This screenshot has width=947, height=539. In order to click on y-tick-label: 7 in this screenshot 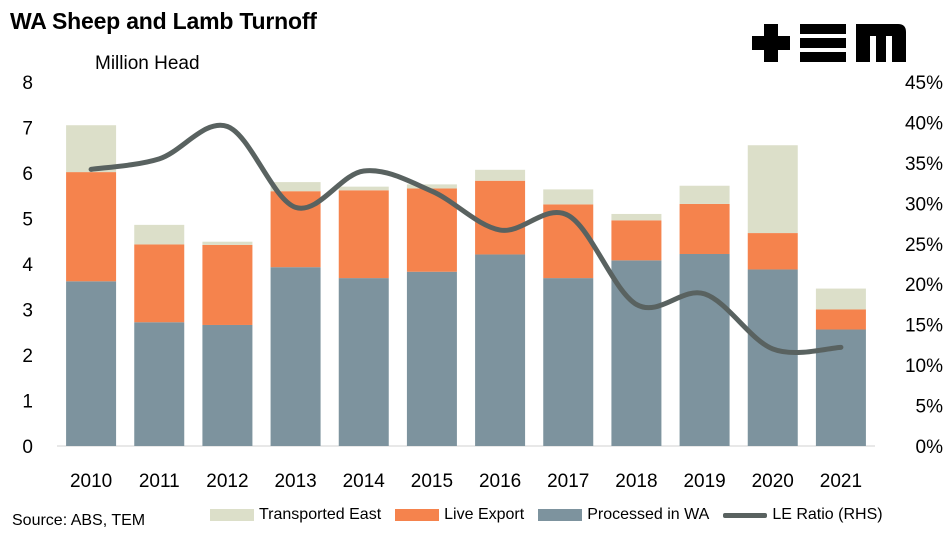, I will do `click(27, 129)`.